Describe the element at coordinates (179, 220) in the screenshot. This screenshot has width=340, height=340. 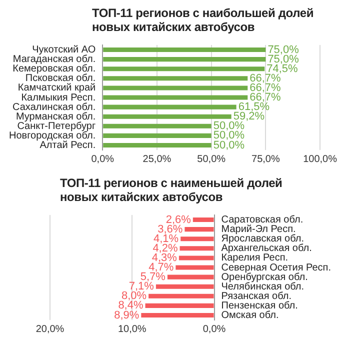
I see `data-label: 2,6%` at that location.